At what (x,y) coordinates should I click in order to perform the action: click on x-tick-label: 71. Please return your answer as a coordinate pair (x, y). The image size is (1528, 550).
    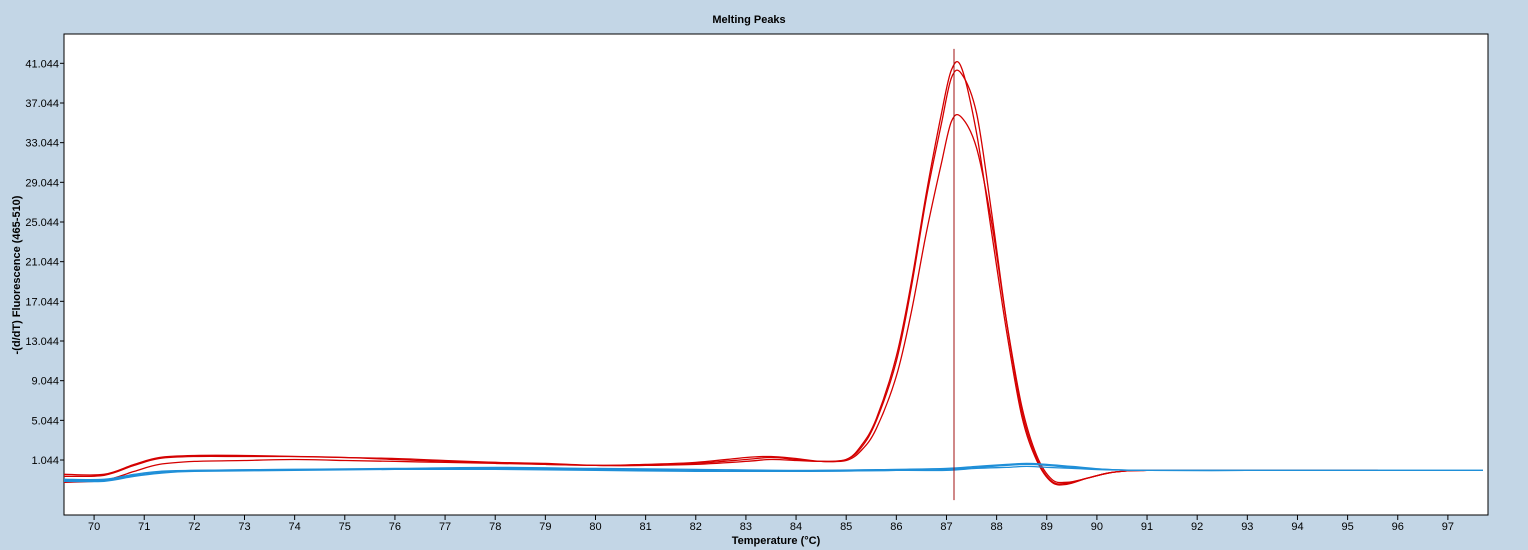
    Looking at the image, I should click on (144, 527).